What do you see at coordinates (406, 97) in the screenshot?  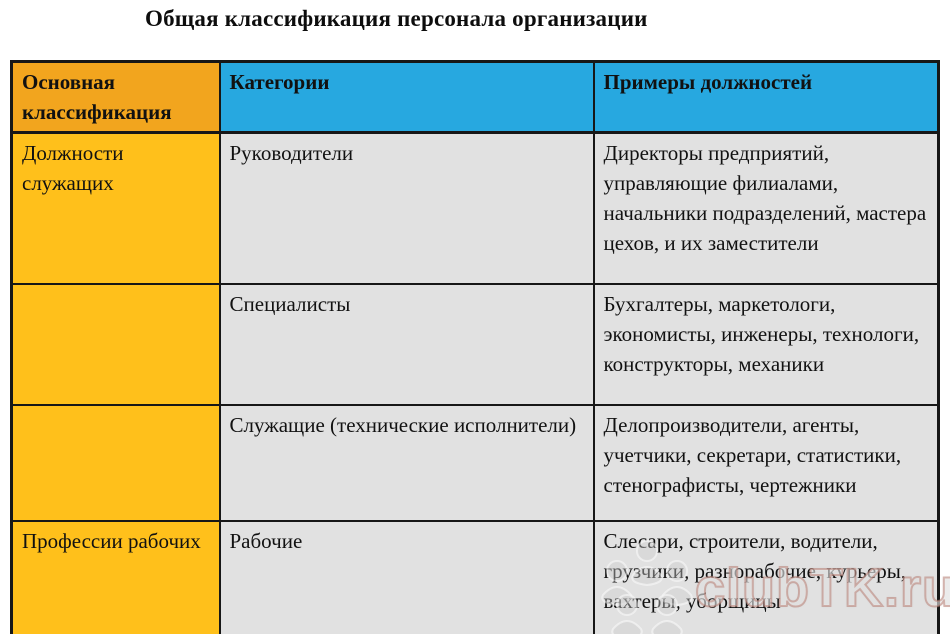 I see `header-categories: Категории` at bounding box center [406, 97].